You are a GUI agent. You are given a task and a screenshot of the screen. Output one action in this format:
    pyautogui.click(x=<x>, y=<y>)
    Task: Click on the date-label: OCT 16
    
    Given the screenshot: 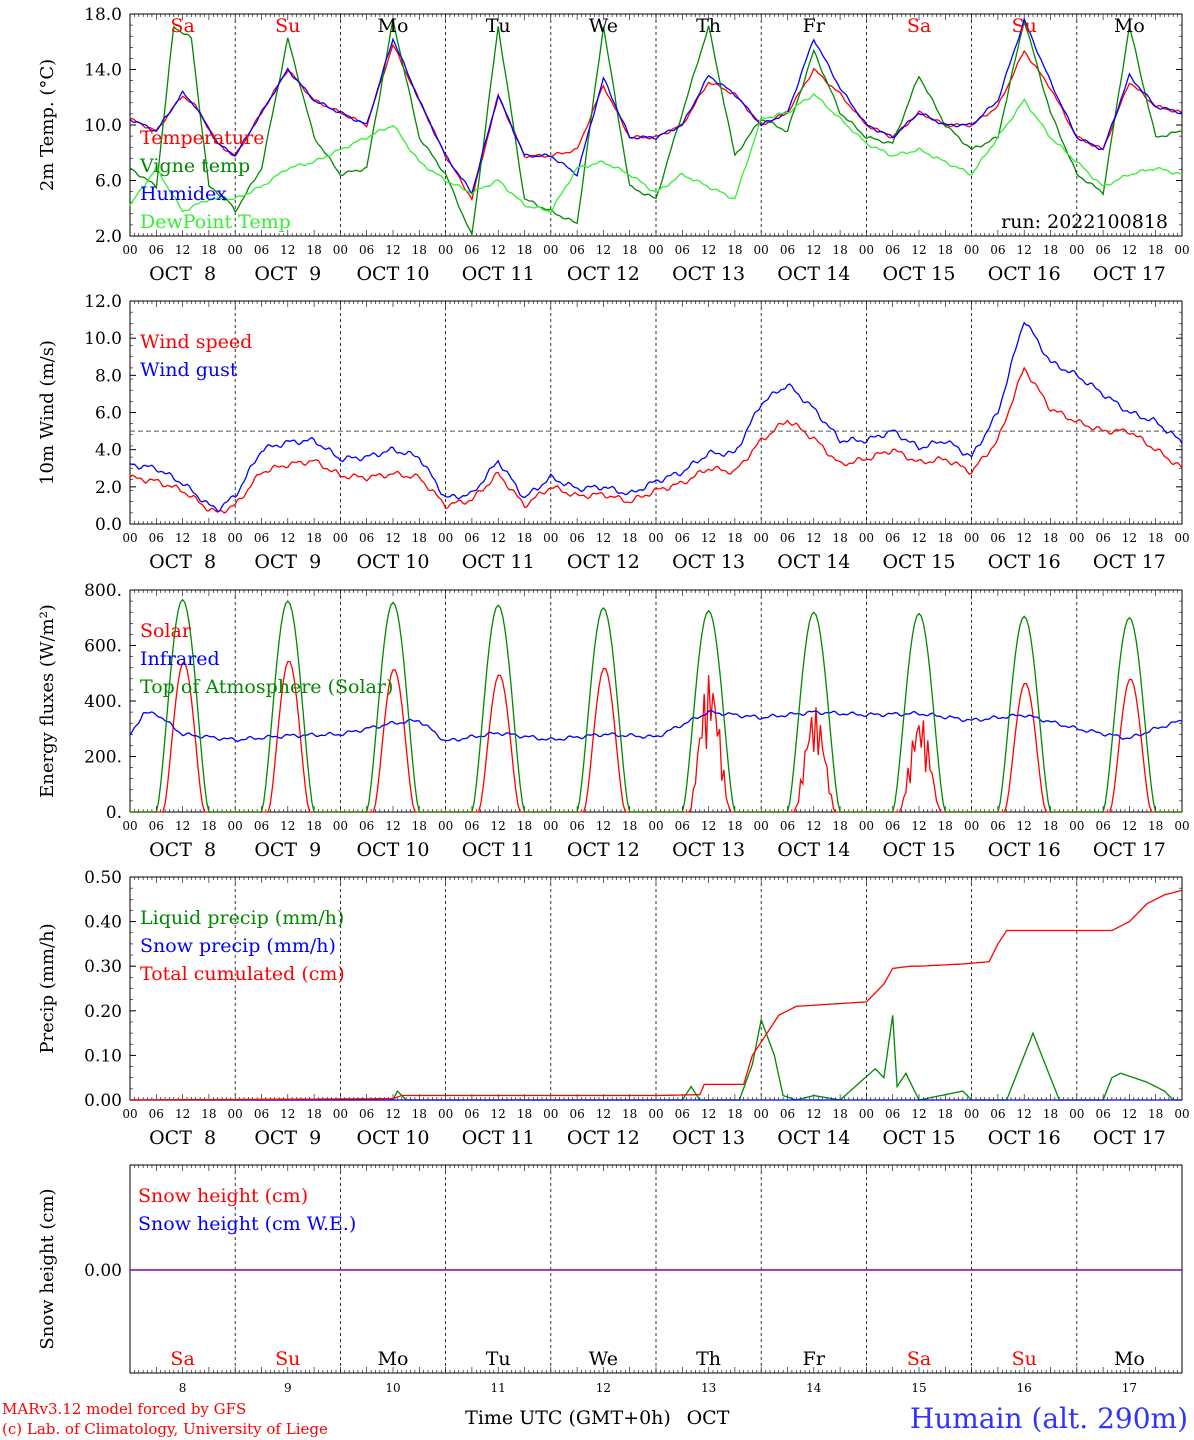 What is the action you would take?
    pyautogui.click(x=1024, y=1138)
    